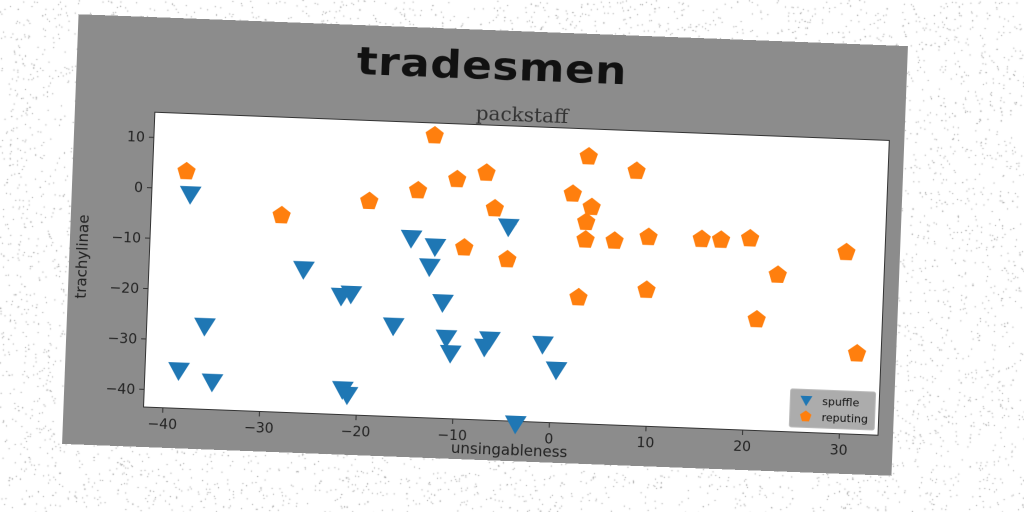 This screenshot has height=512, width=1024. I want to click on x-axis: −40 −30 −20 −10 0 10 20 30, so click(497, 433).